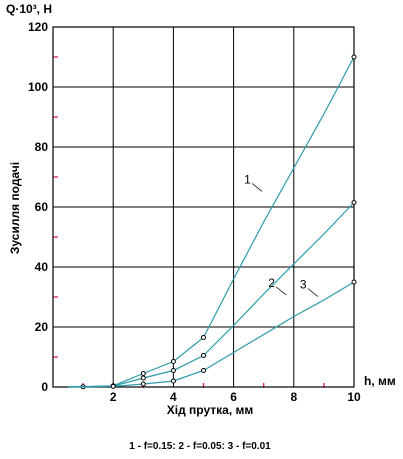 The width and height of the screenshot is (403, 459). I want to click on y-tick-label: 60, so click(42, 207).